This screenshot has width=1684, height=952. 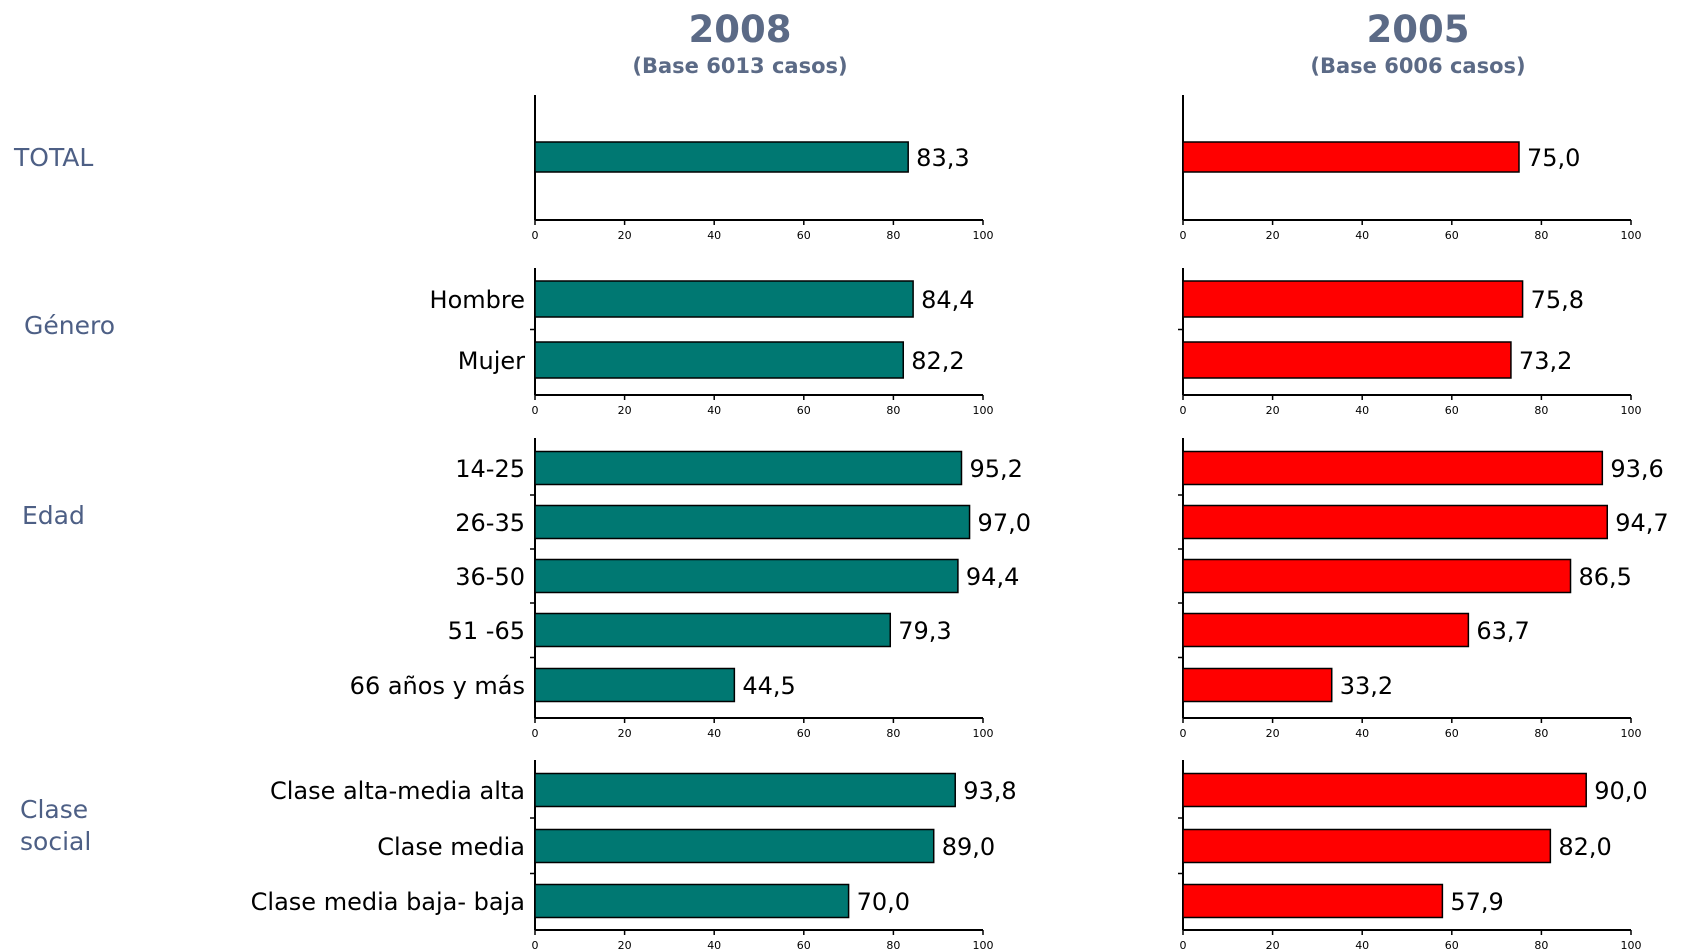 What do you see at coordinates (1641, 523) in the screenshot?
I see `bar-value-label: 94,7` at bounding box center [1641, 523].